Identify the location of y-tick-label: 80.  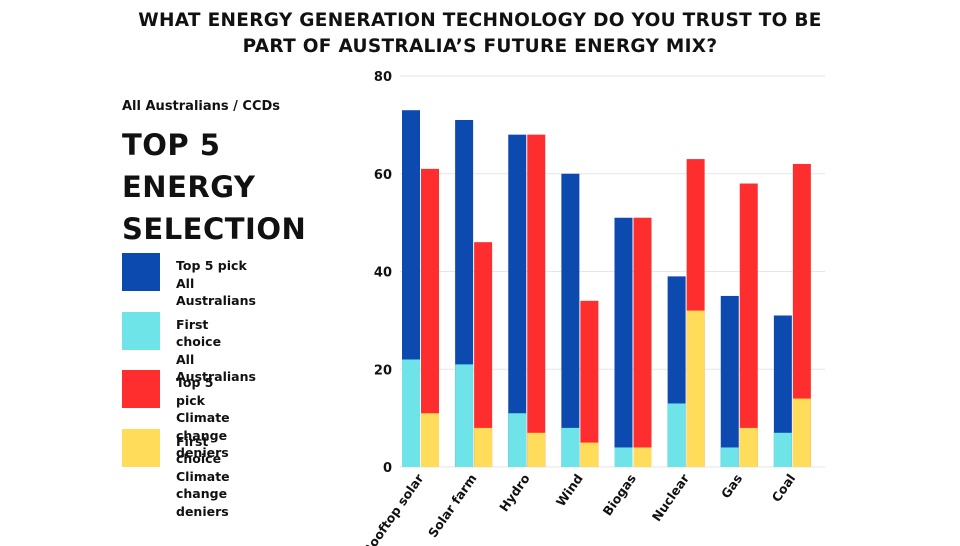
(383, 77).